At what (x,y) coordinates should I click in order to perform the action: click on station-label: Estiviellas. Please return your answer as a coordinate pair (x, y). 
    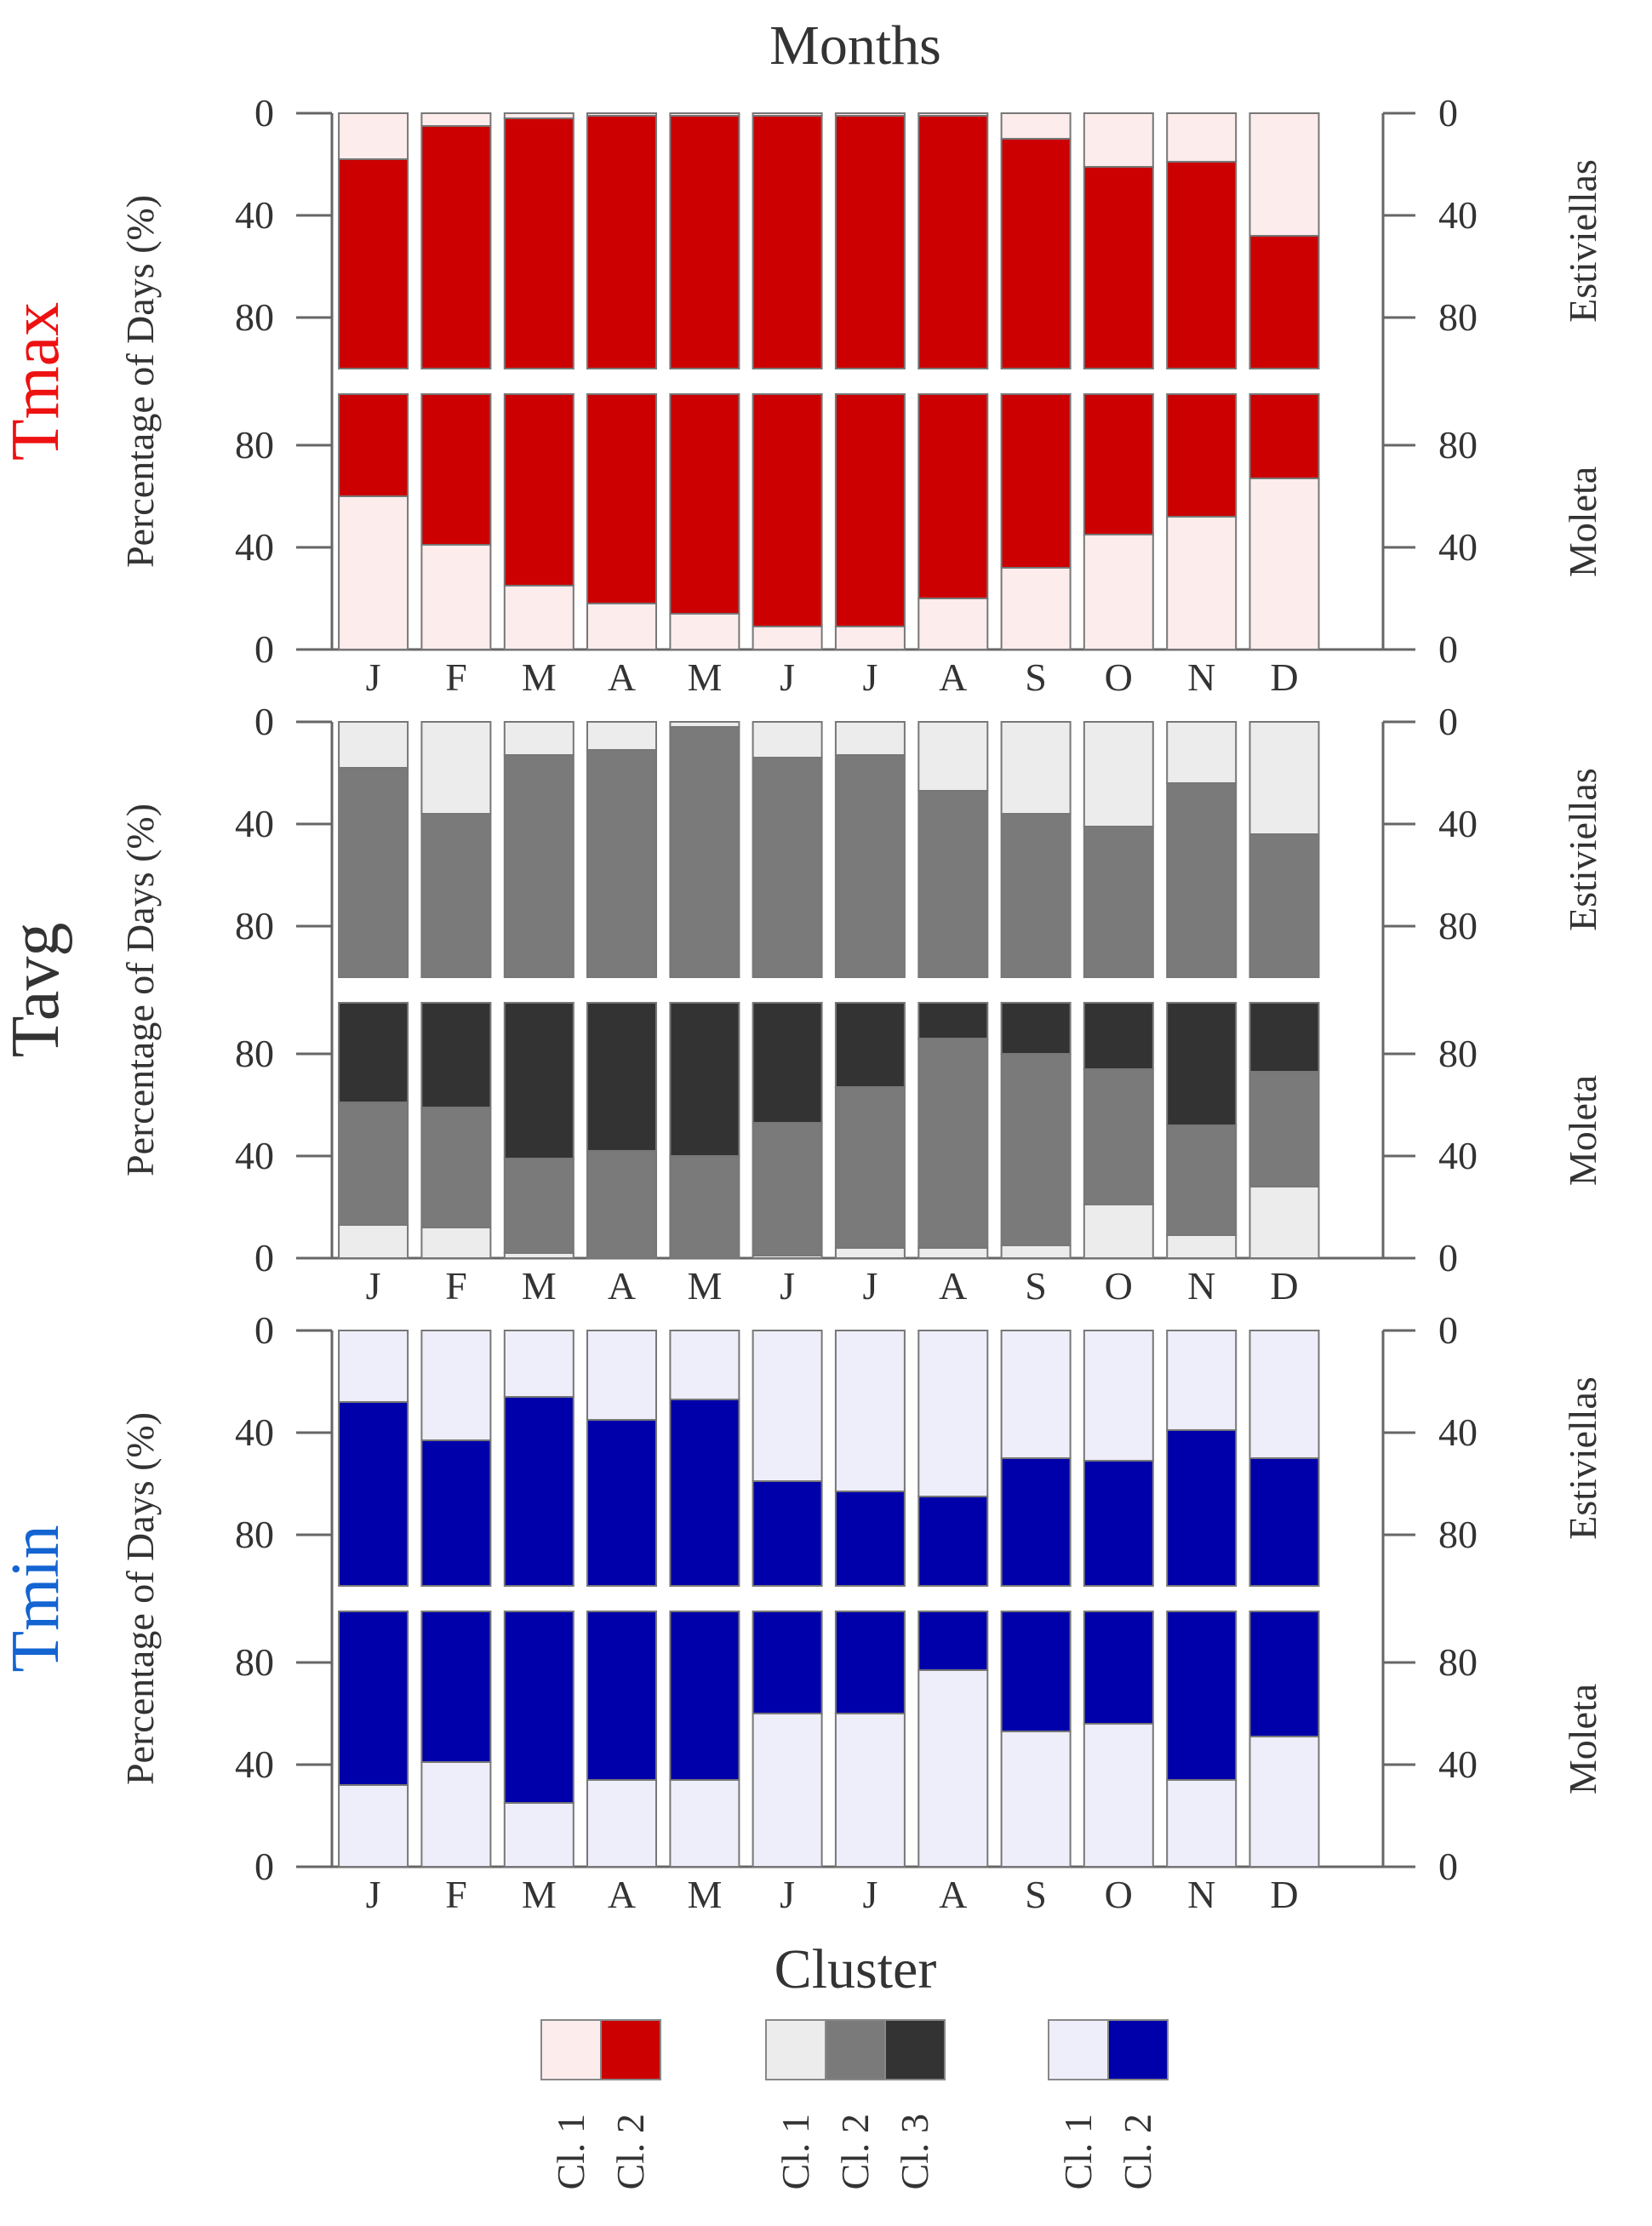
    Looking at the image, I should click on (1583, 850).